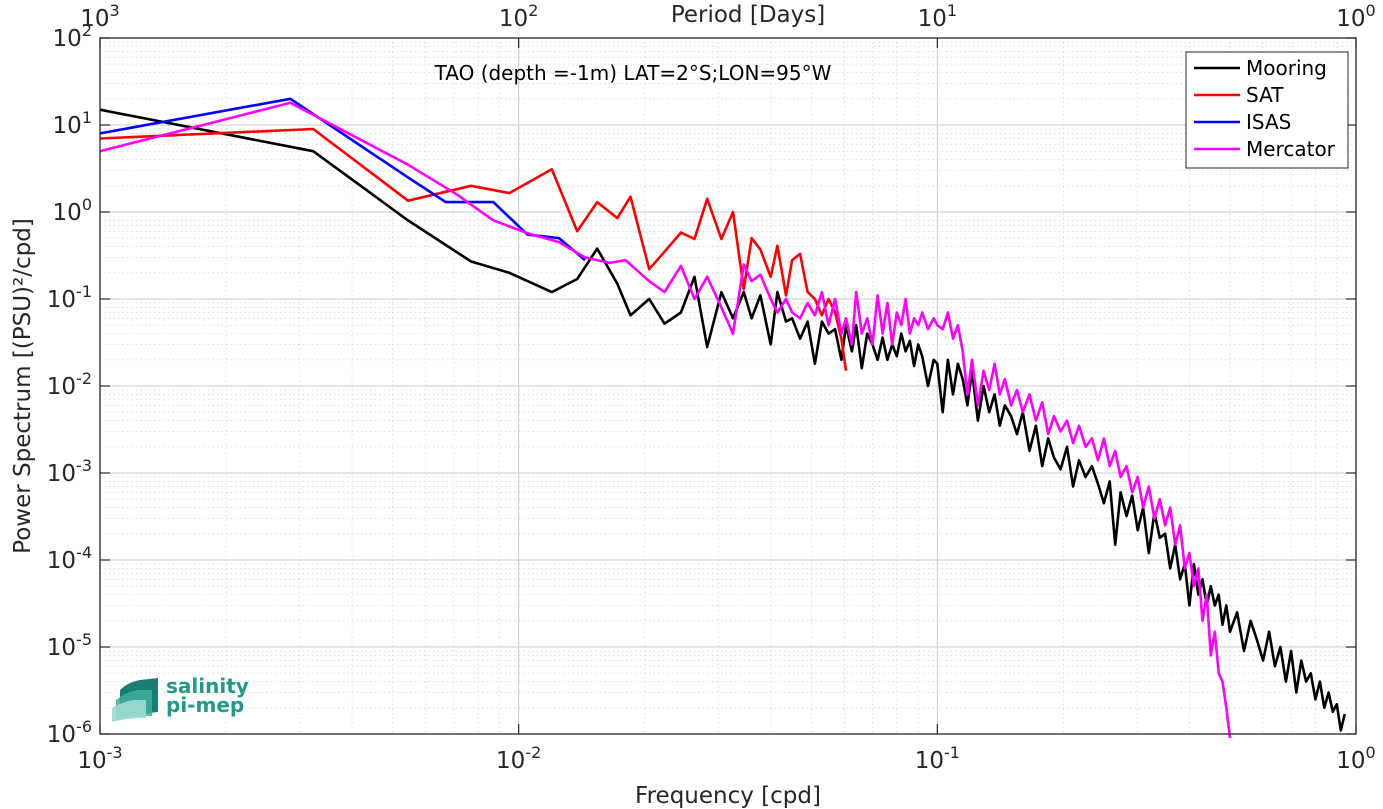  What do you see at coordinates (69, 297) in the screenshot?
I see `y-tick-label: 10⁻¹` at bounding box center [69, 297].